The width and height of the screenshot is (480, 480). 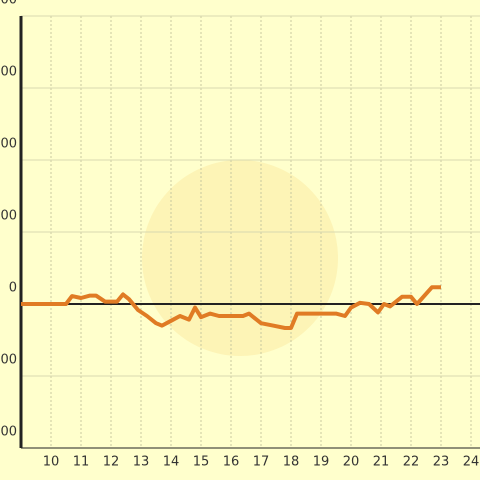 What do you see at coordinates (8, 432) in the screenshot?
I see `y-tick-label: -6,000` at bounding box center [8, 432].